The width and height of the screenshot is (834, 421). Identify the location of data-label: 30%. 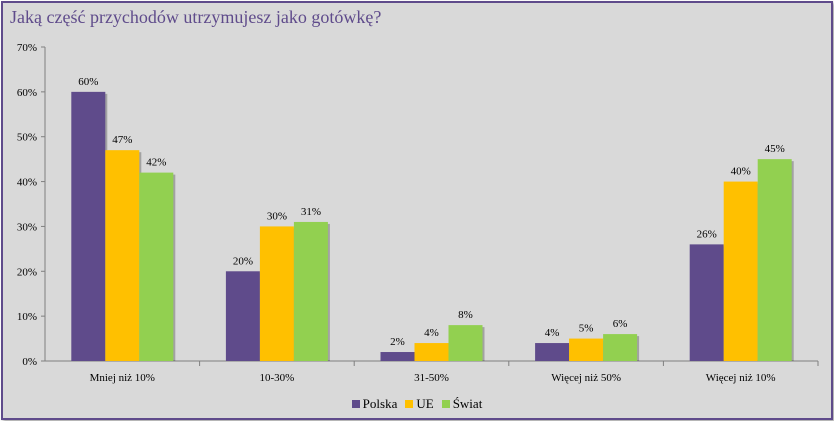
(277, 216).